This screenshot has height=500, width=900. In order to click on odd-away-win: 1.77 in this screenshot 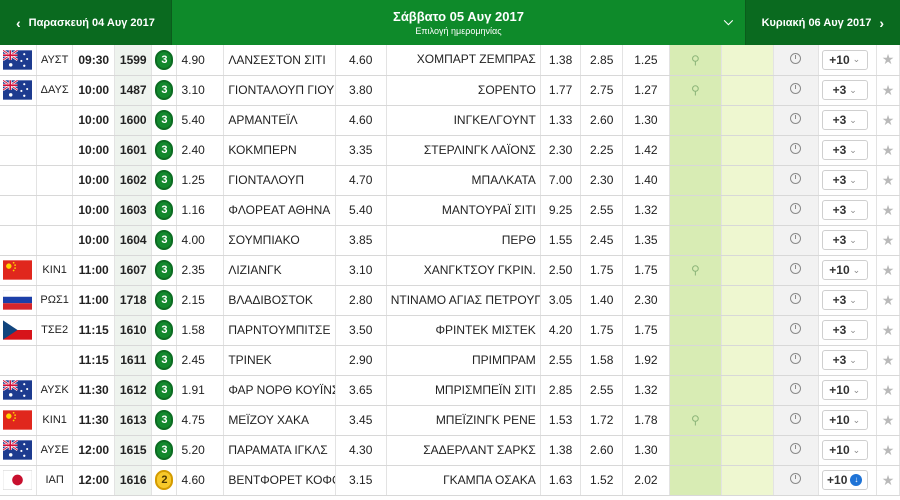, I will do `click(561, 90)`.